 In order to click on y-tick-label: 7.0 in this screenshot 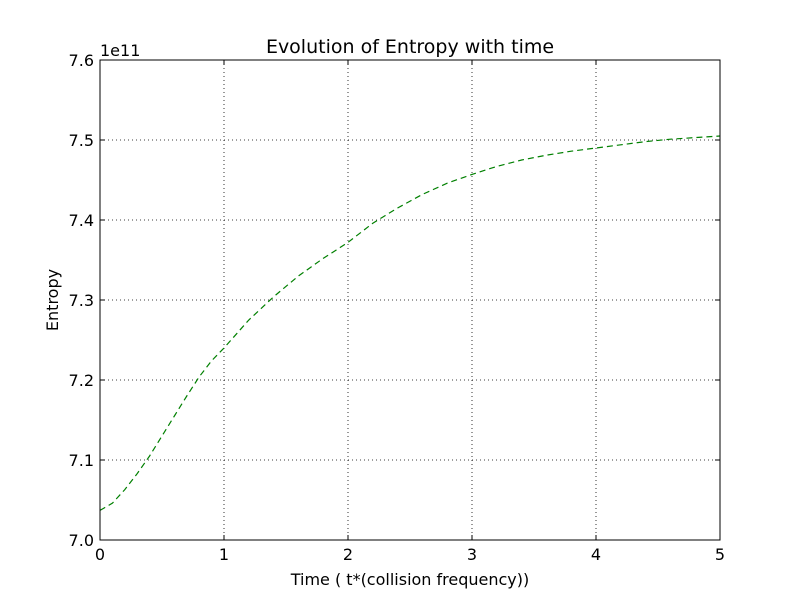, I will do `click(81, 540)`.